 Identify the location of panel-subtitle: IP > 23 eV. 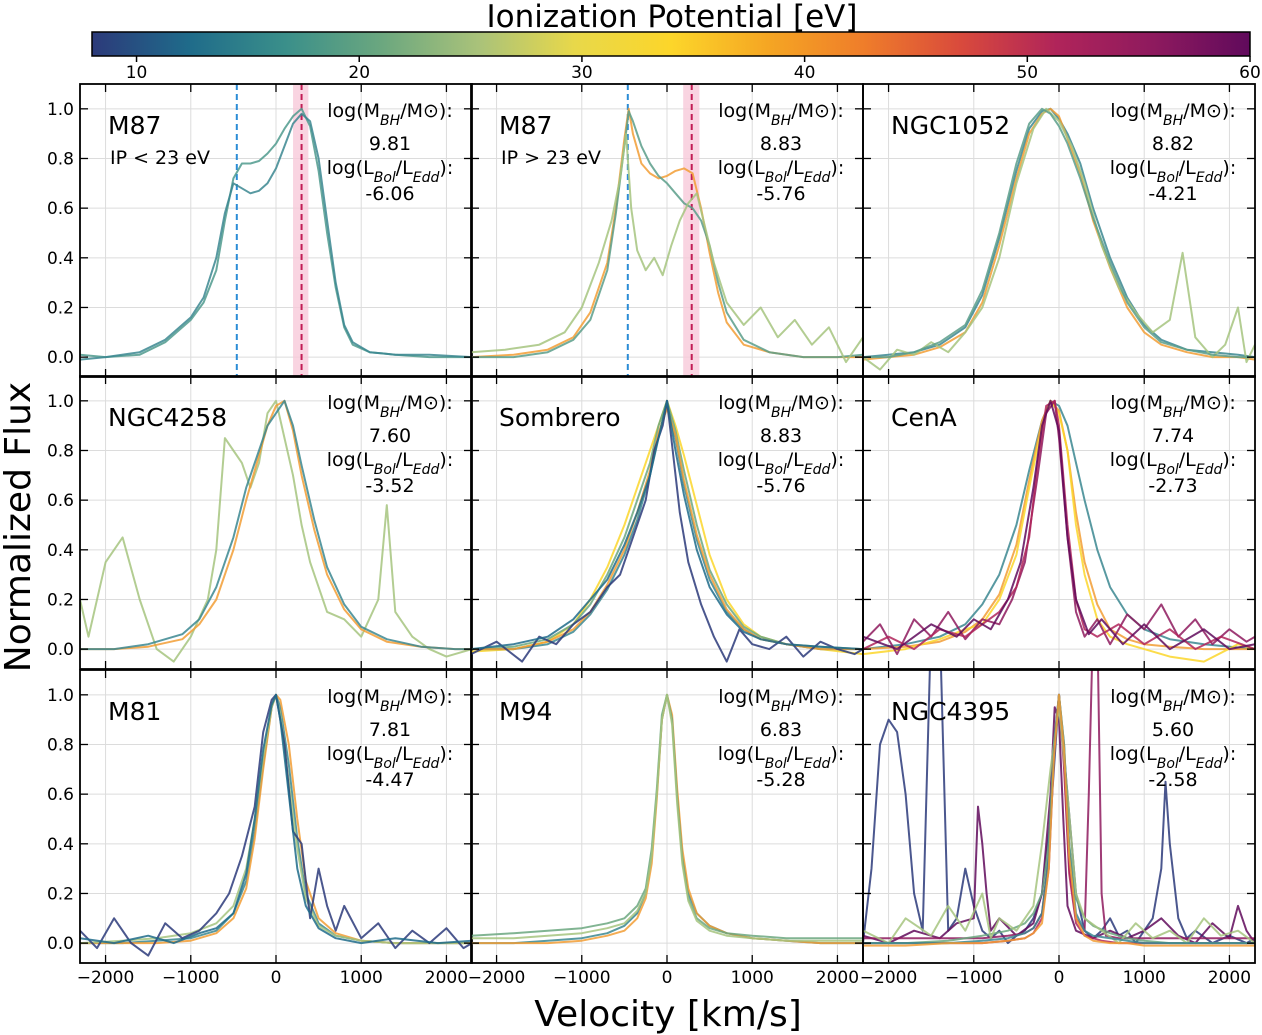
(551, 158).